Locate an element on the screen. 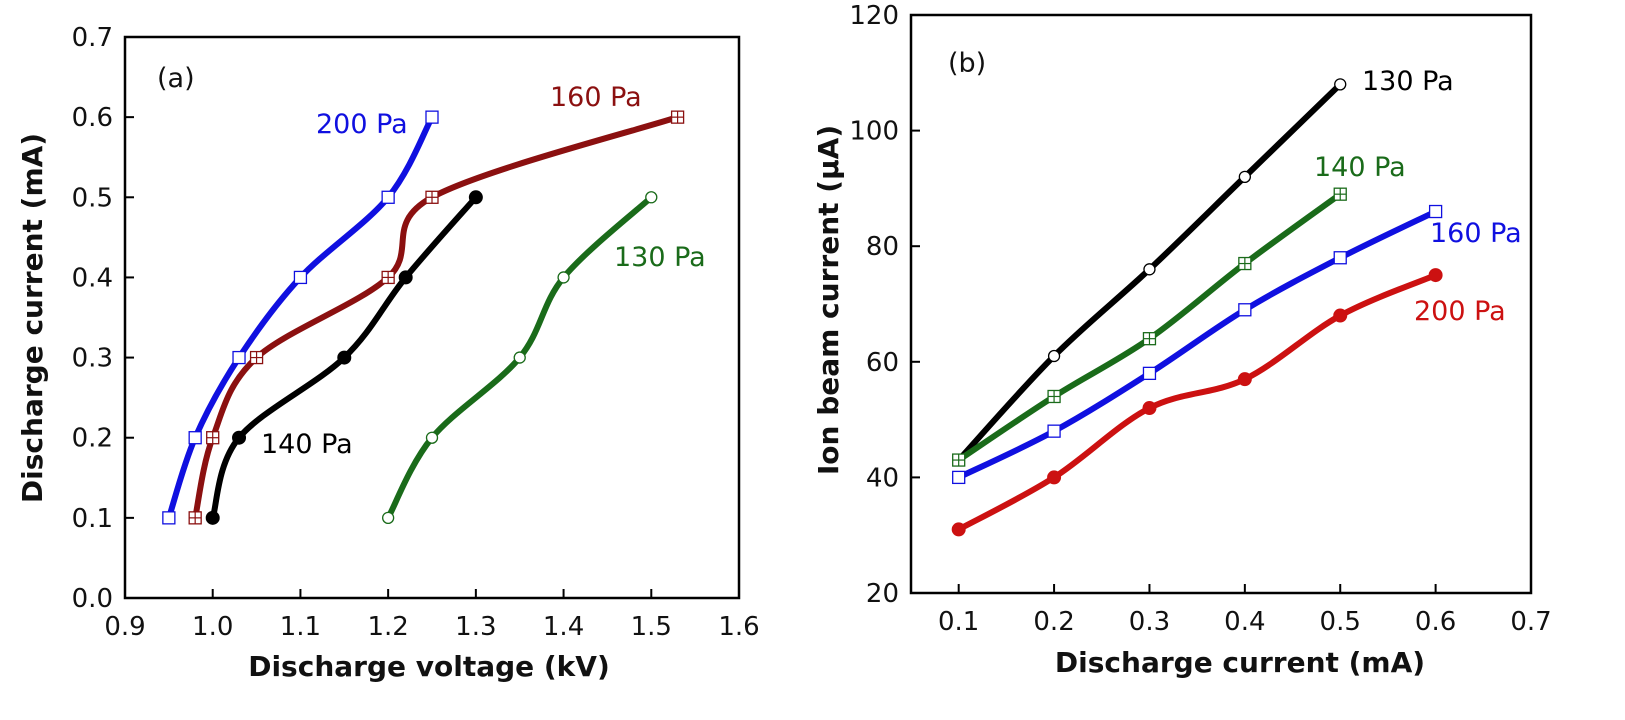  panel-b-label: (b) is located at coordinates (967, 63).